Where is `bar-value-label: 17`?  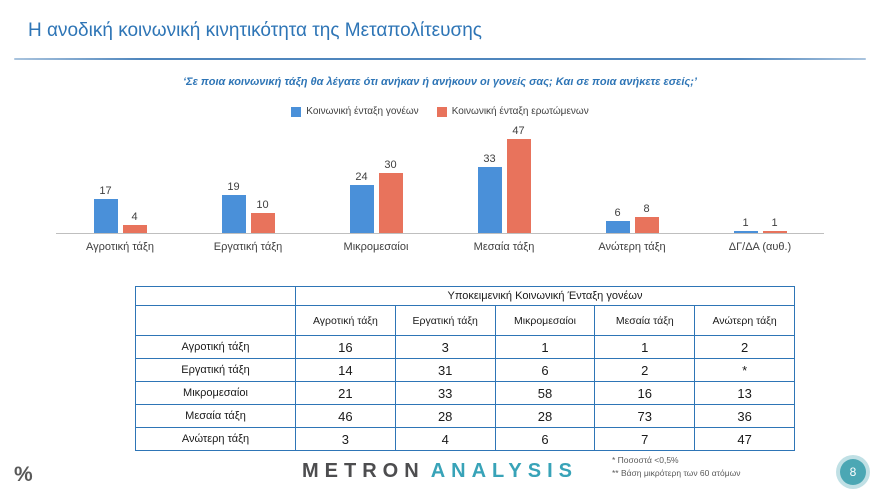
bar-value-label: 17 is located at coordinates (105, 191).